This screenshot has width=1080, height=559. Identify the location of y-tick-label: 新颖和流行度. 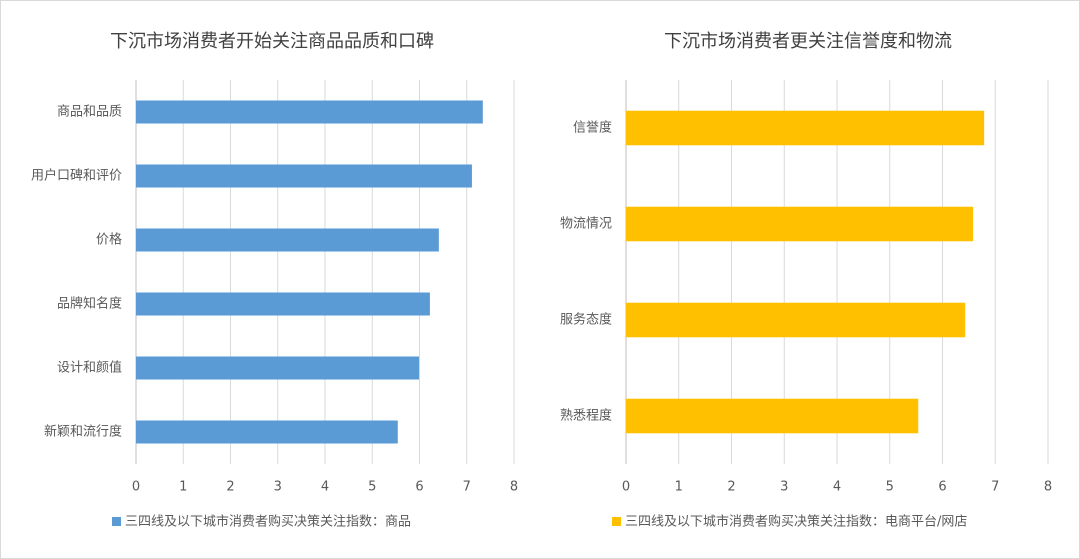
(83, 432).